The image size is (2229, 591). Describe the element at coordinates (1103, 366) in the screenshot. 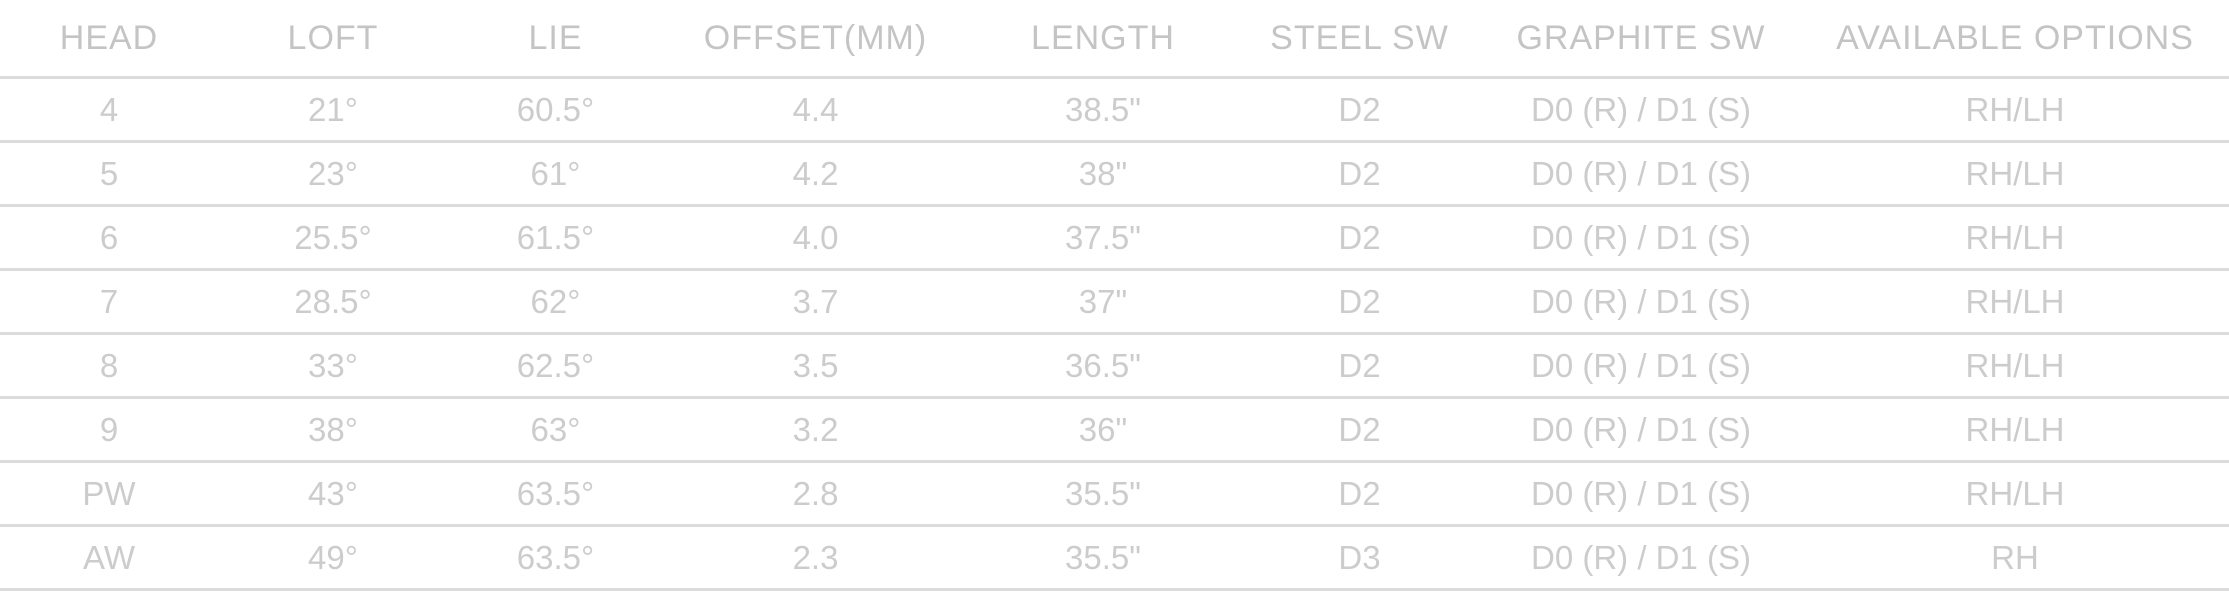

I see `cell-length: 36.5"` at that location.